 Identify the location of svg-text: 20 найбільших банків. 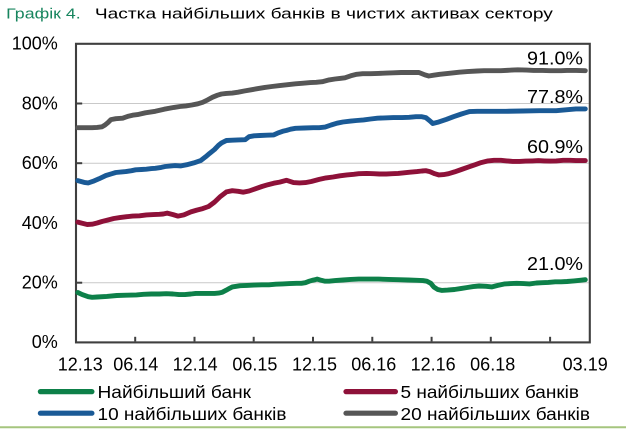
(496, 414).